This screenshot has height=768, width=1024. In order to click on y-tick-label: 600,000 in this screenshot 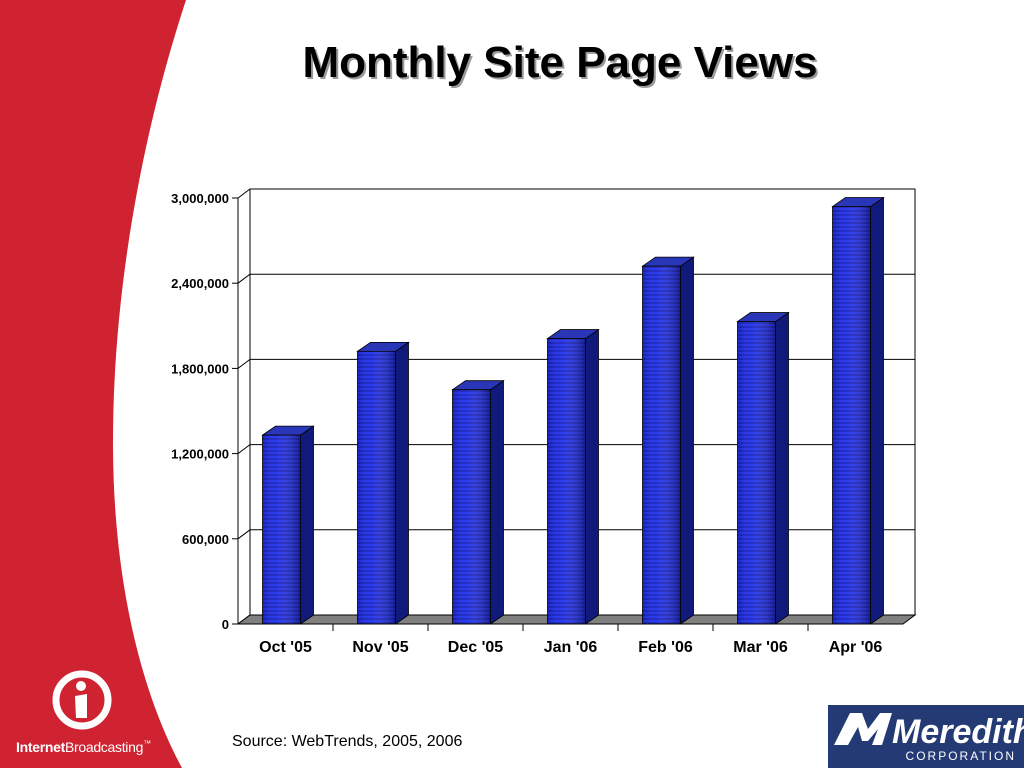, I will do `click(205, 539)`.